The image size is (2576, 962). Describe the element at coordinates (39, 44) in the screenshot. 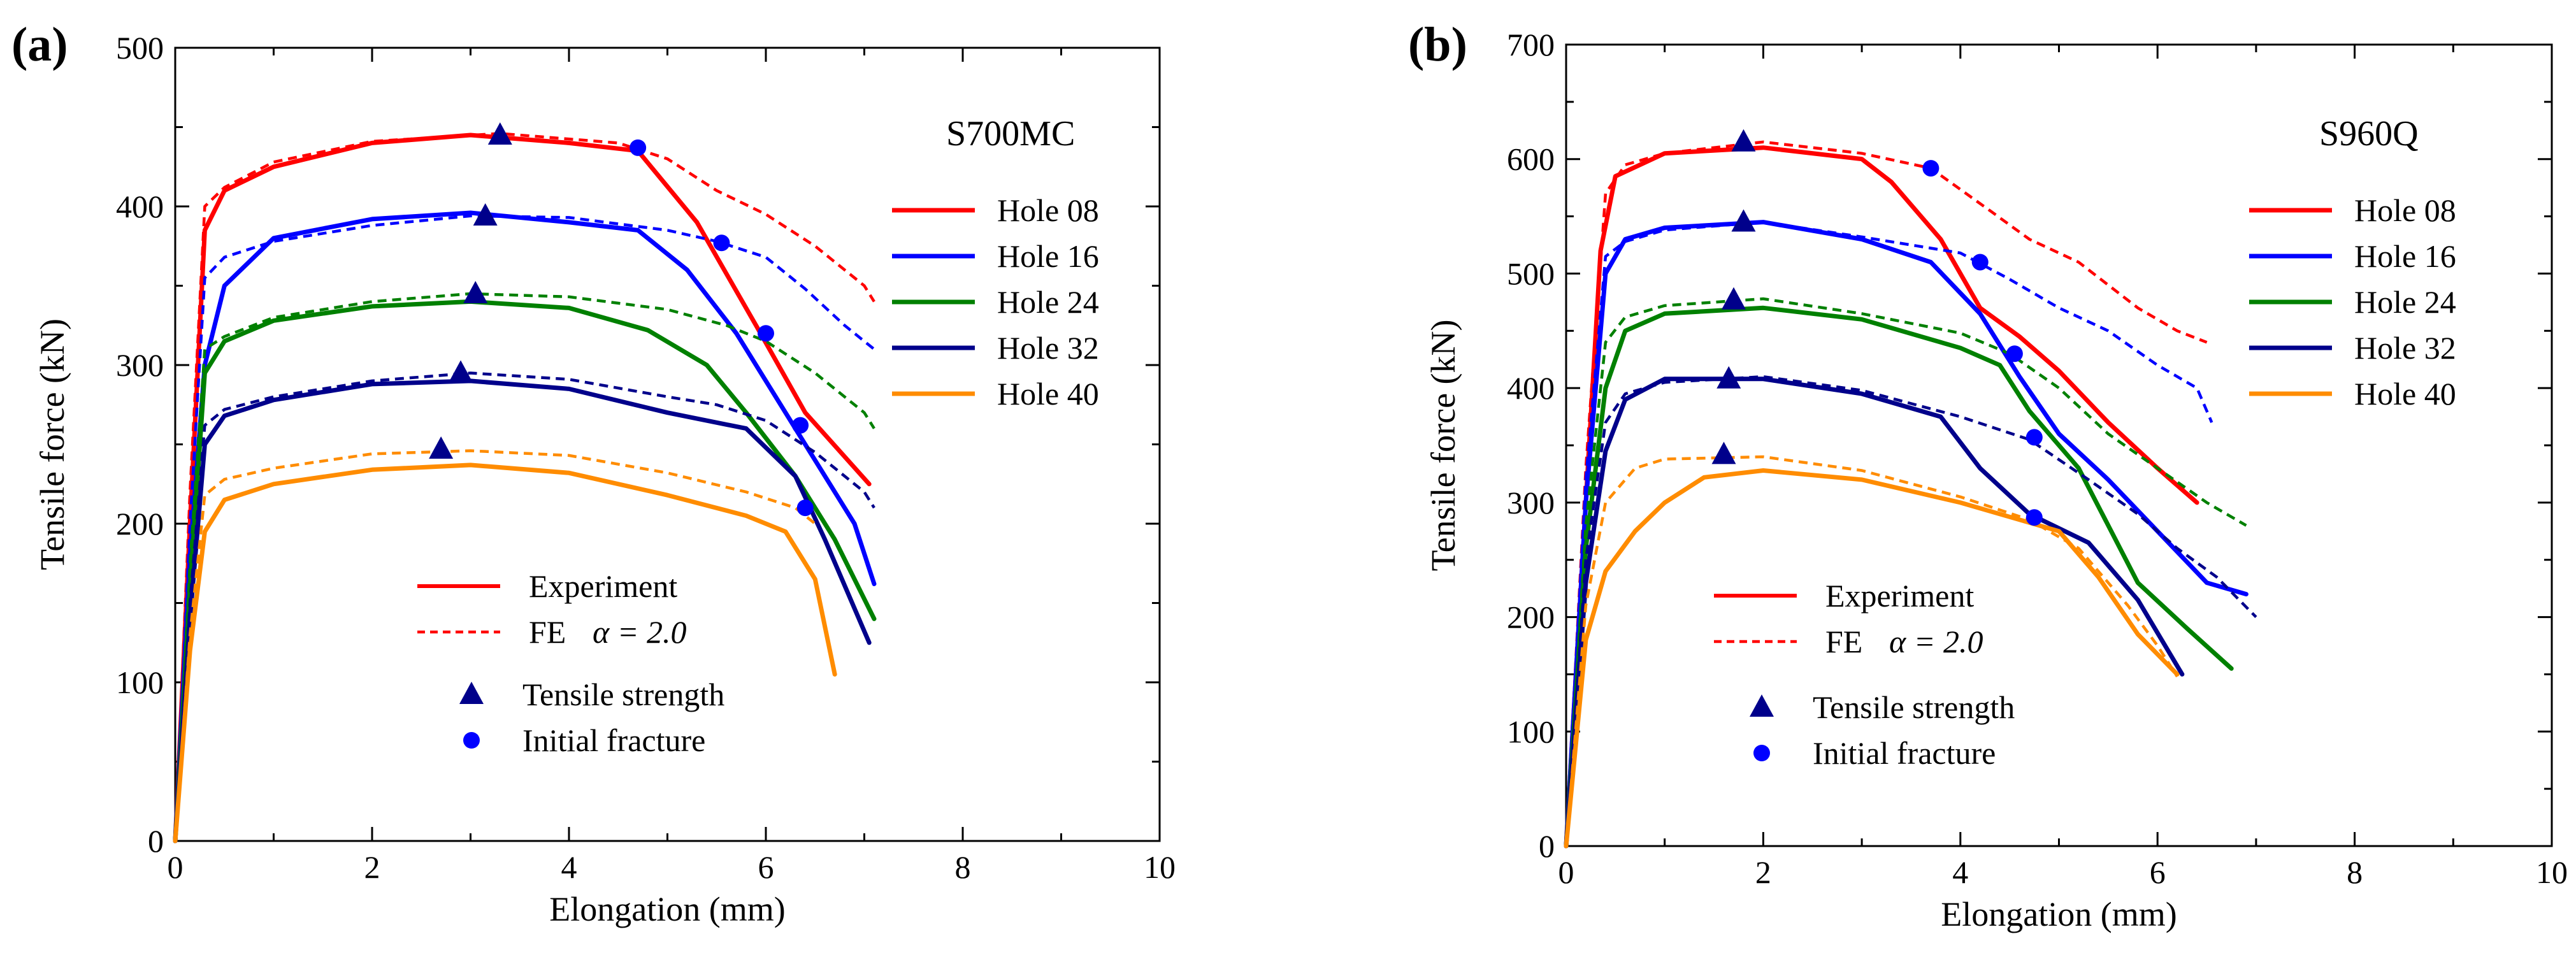

I see `panel-label: (a)` at that location.